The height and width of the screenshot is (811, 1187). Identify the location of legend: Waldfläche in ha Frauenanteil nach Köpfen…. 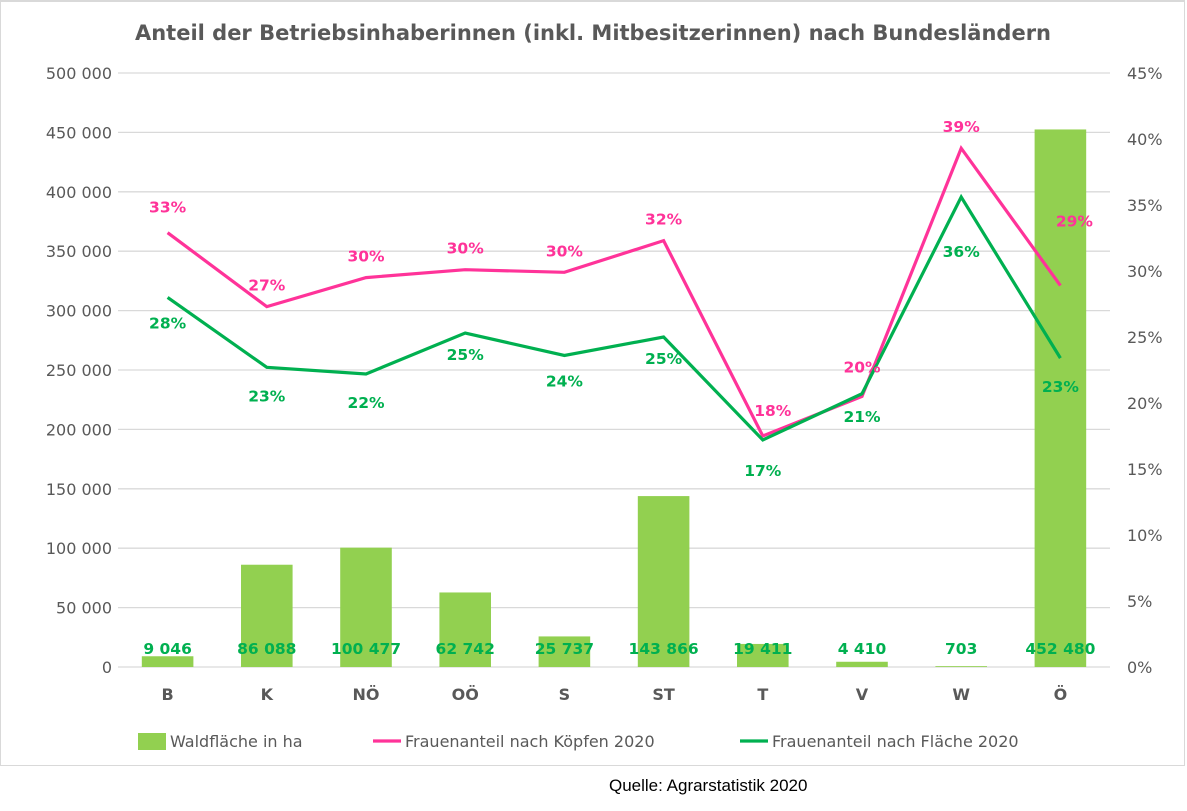
(578, 741).